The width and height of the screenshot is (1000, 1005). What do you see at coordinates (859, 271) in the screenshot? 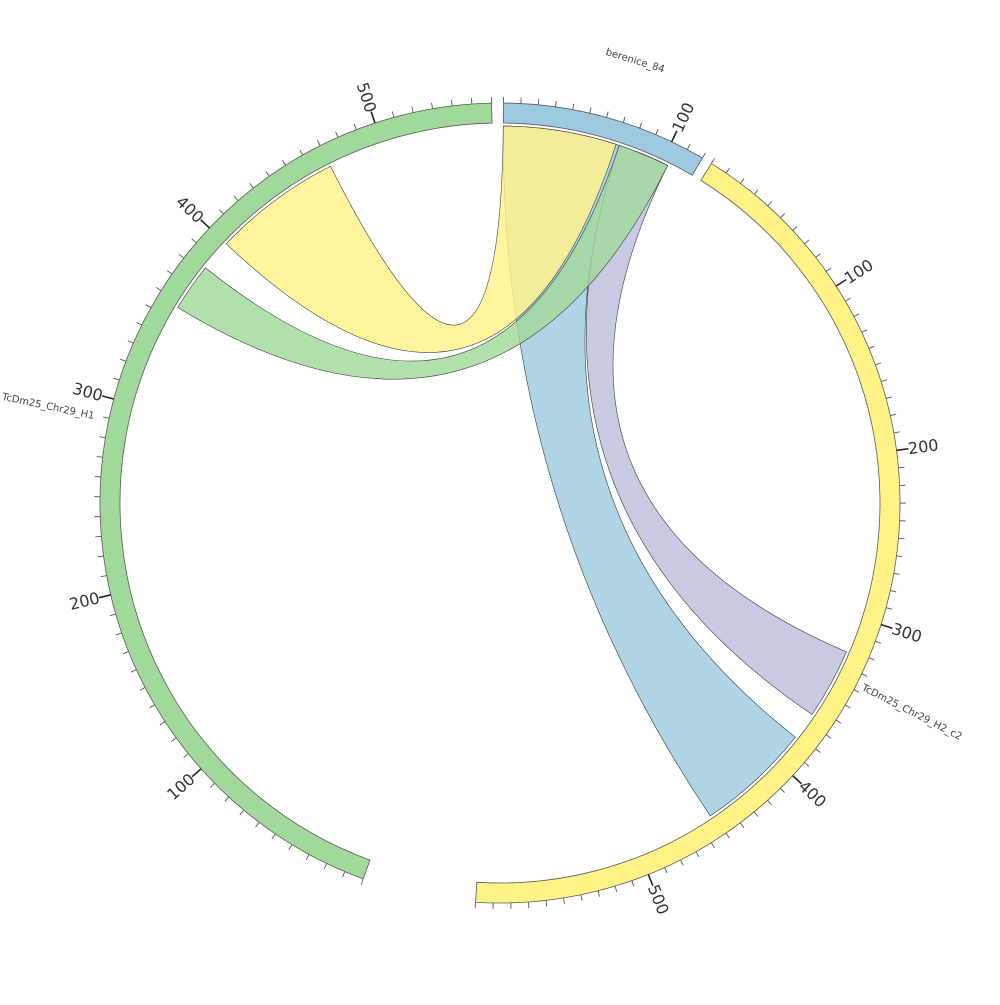
I see `tick-label: 100` at bounding box center [859, 271].